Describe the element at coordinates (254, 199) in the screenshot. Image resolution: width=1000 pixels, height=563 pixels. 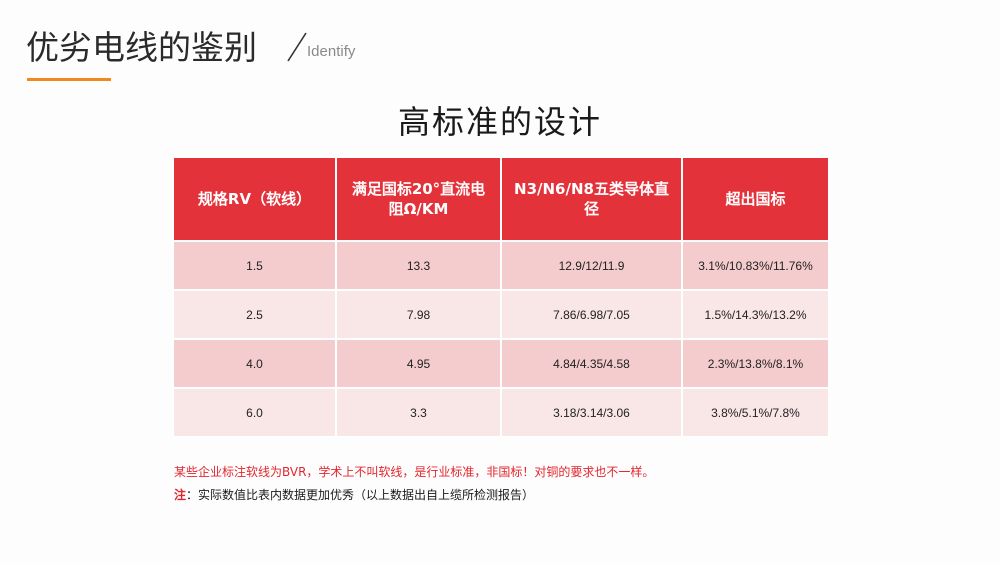
I see `column-header-spec: 规格RV（软线）` at that location.